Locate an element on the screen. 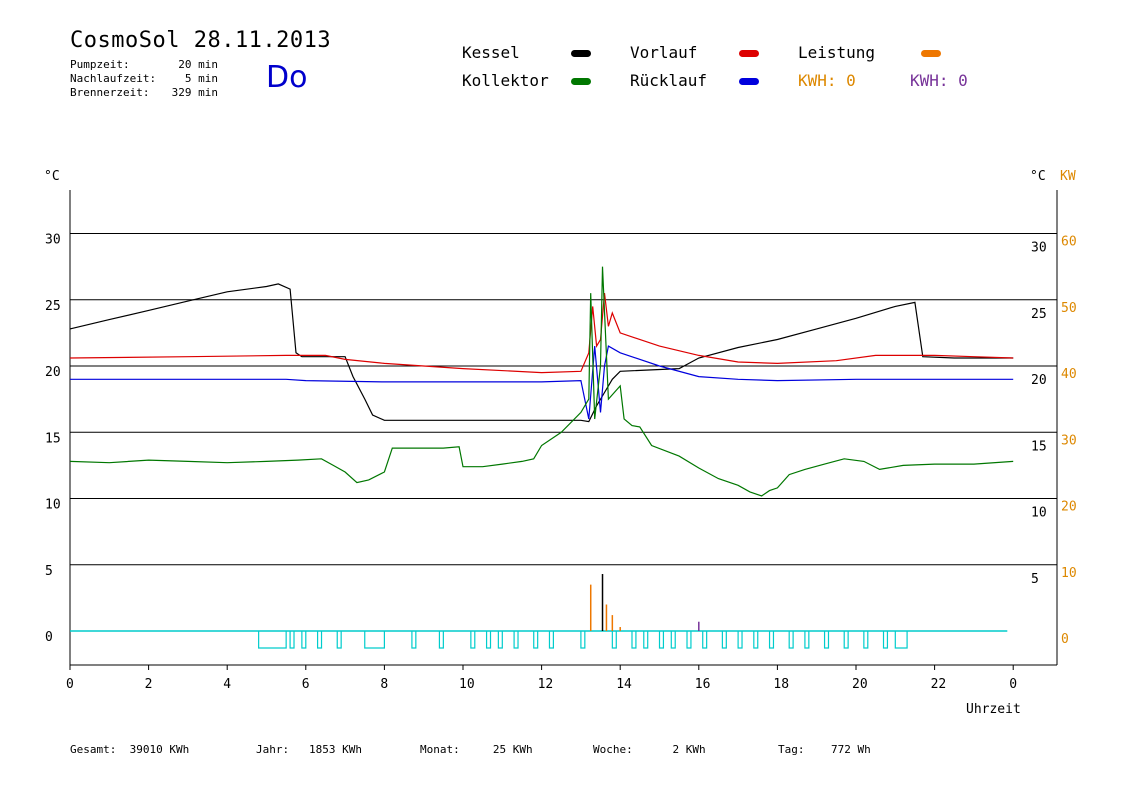 Image resolution: width=1148 pixels, height=812 pixels. x-tick-label: 8 is located at coordinates (384, 684).